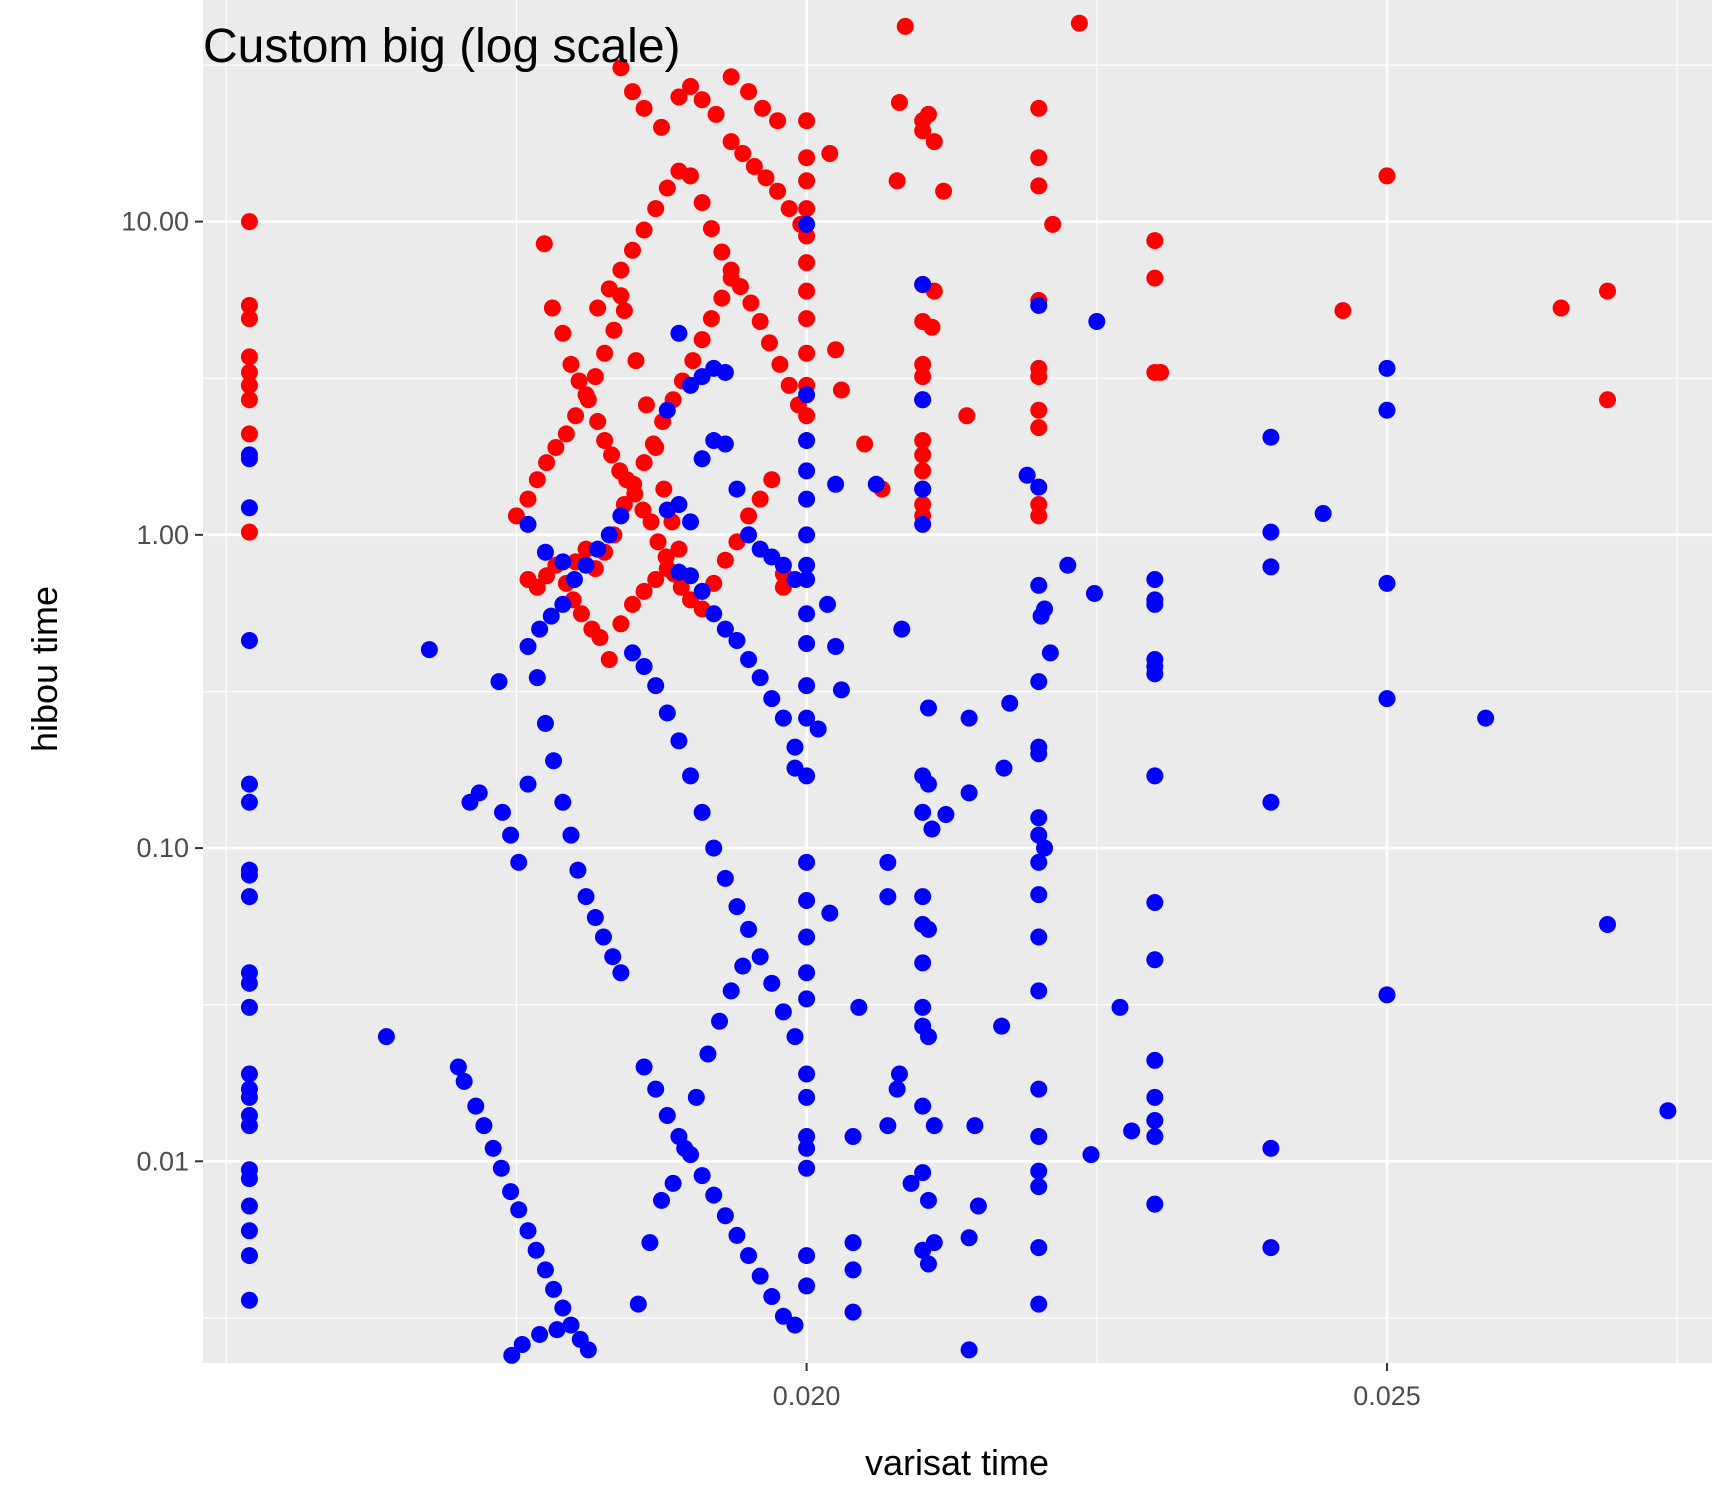 The width and height of the screenshot is (1712, 1500). What do you see at coordinates (442, 46) in the screenshot?
I see `chart-title: Custom big (log scale)` at bounding box center [442, 46].